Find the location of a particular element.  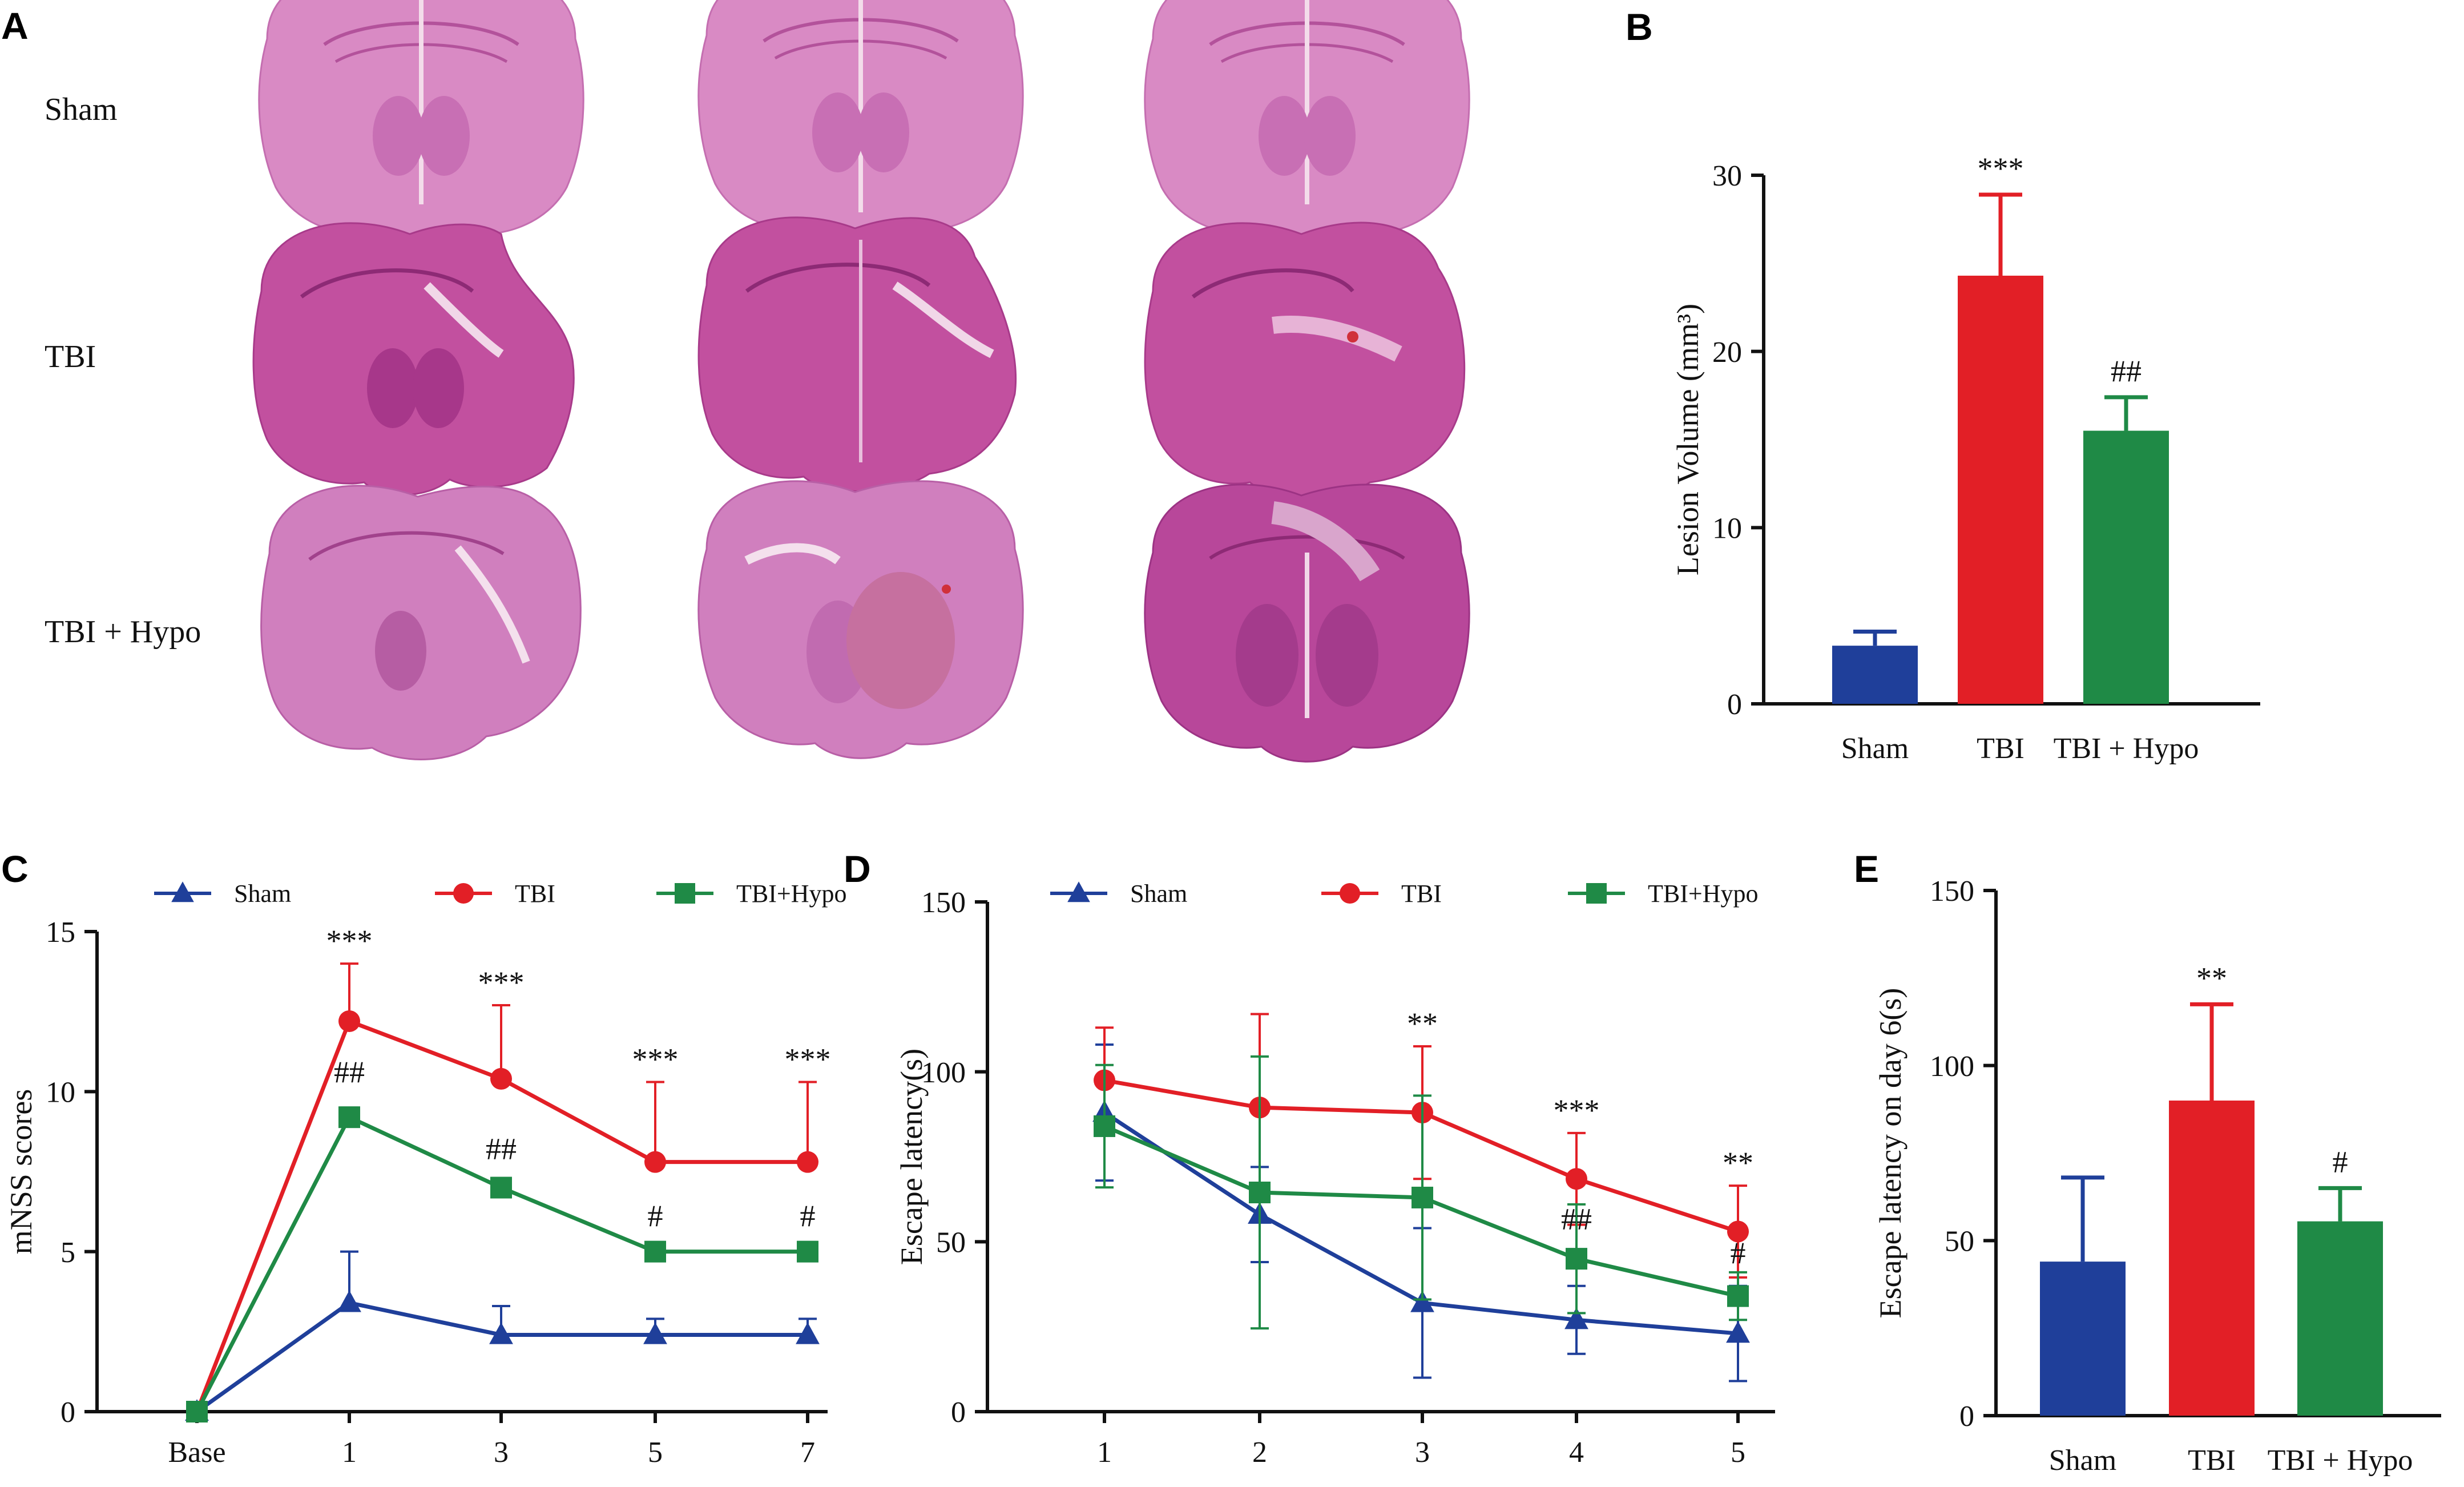

panel-c-legend-label-tbi: TBI is located at coordinates (535, 894).